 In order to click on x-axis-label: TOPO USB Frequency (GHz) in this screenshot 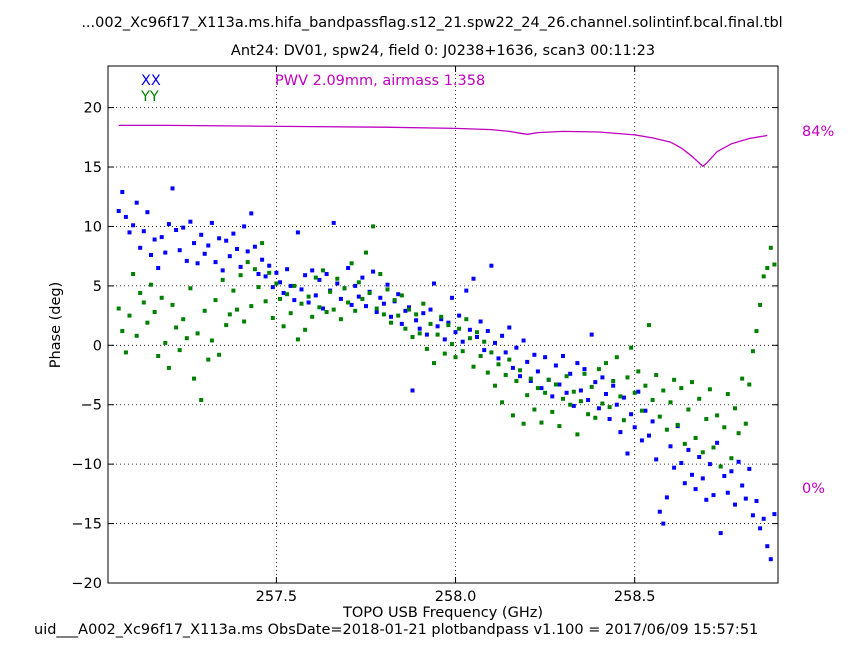, I will do `click(443, 613)`.